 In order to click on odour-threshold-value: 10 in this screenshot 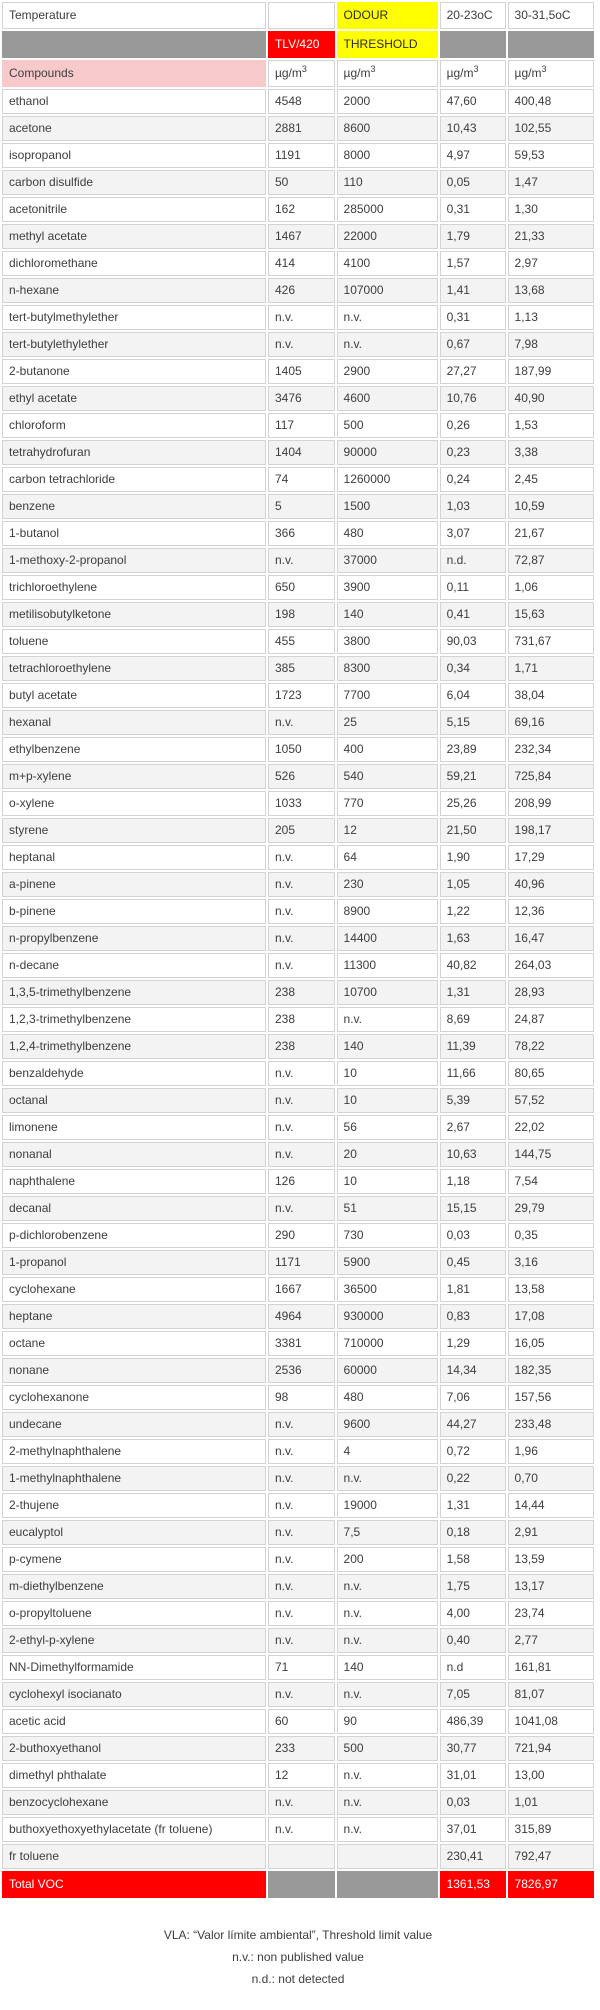, I will do `click(387, 1181)`.